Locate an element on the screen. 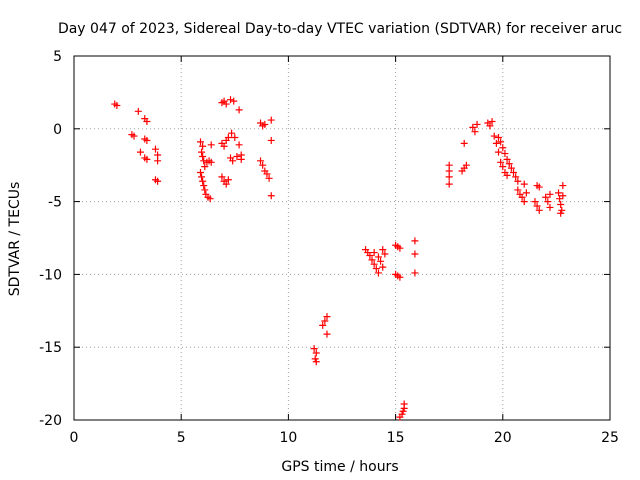 This screenshot has width=640, height=480. x-tick-label: 5 is located at coordinates (181, 438).